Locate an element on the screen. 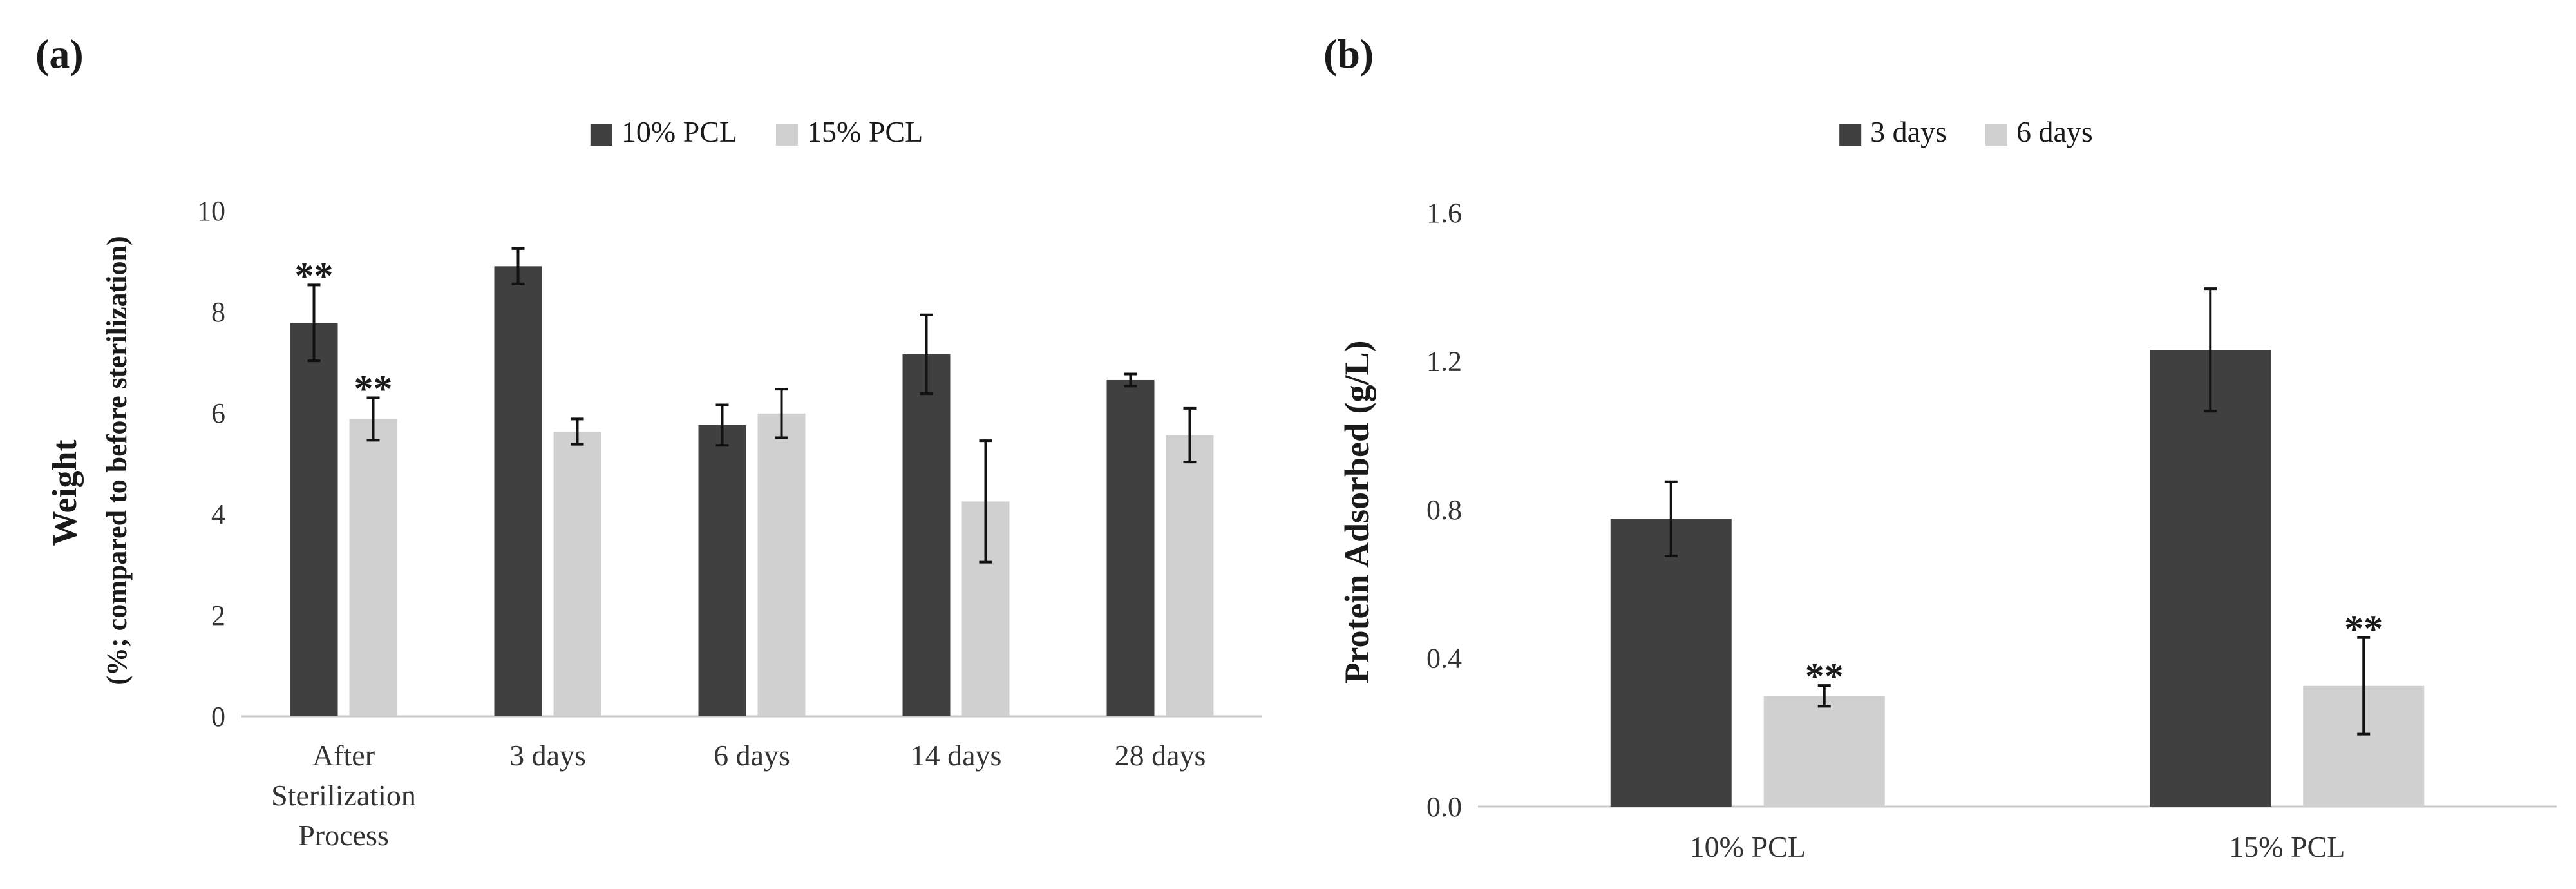 The width and height of the screenshot is (2576, 889). ytick-label: 4 is located at coordinates (218, 515).